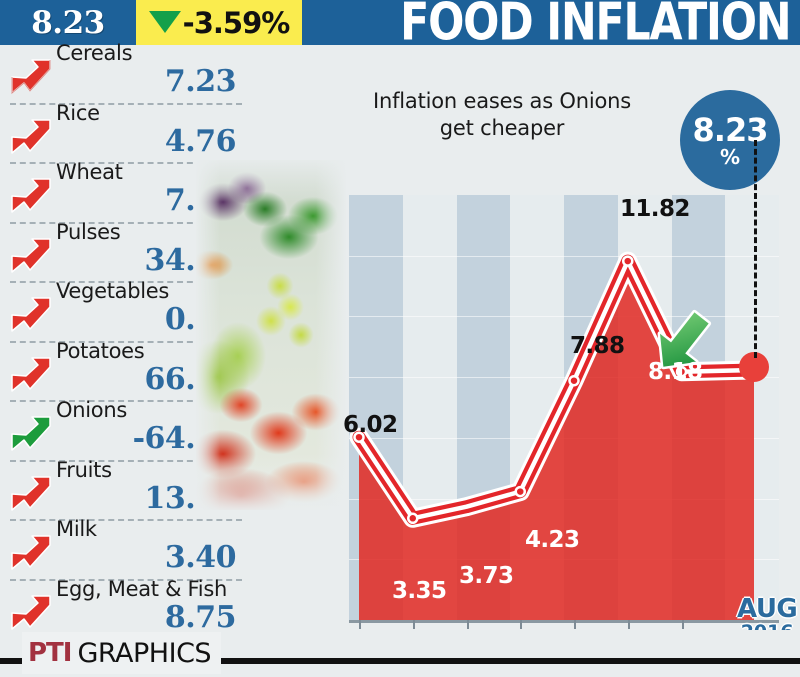 The width and height of the screenshot is (800, 677). I want to click on header-change-text: -3.59%, so click(236, 22).